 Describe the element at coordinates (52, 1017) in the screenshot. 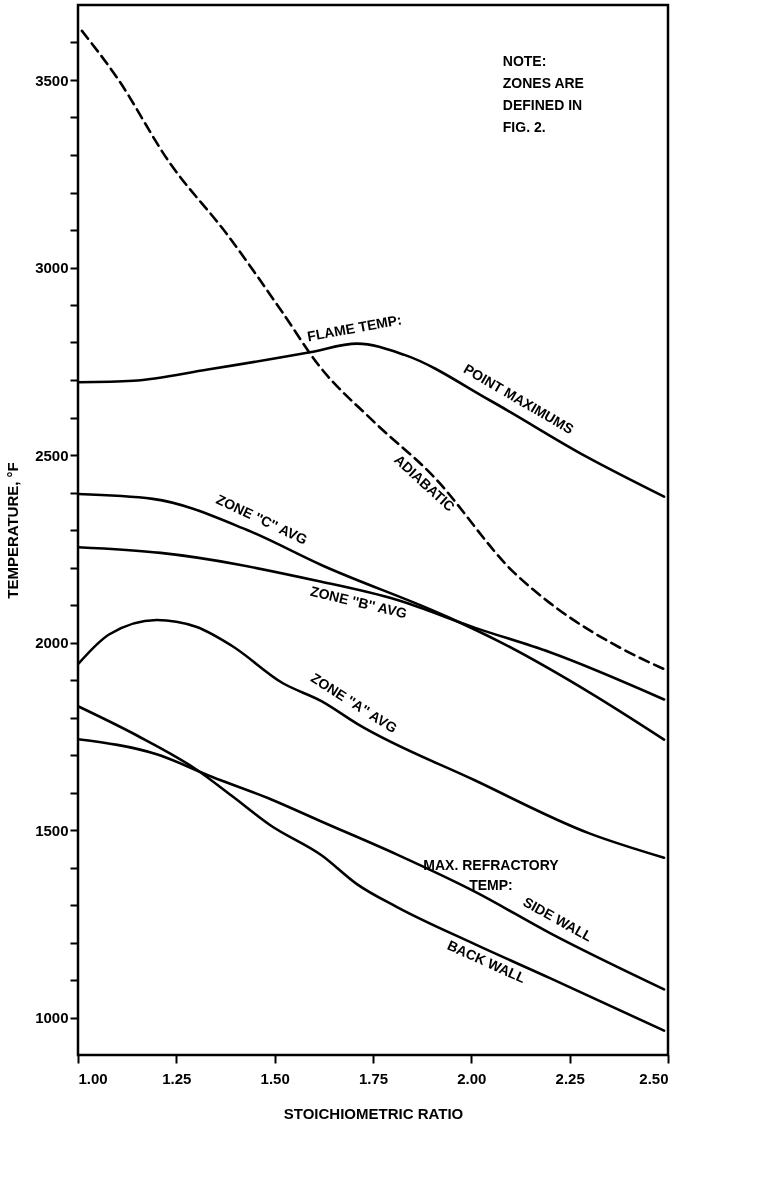

I see `y-tick-label: 1000` at that location.